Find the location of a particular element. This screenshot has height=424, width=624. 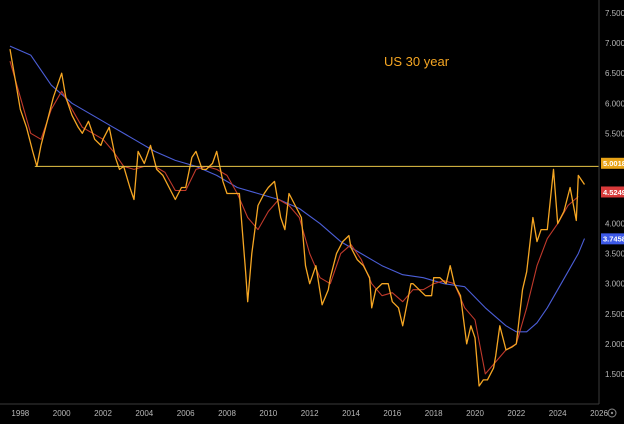

x-tick-label: 2000 is located at coordinates (62, 413).